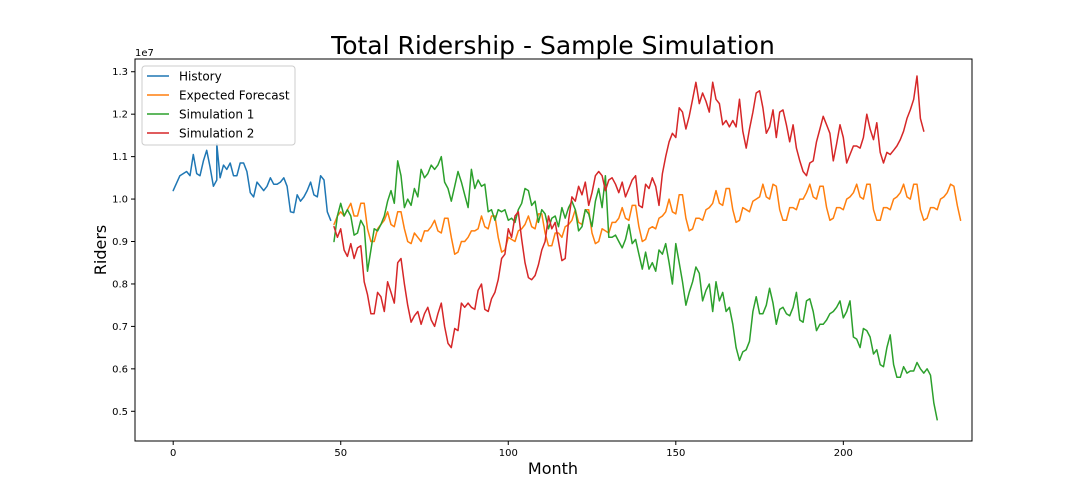 The width and height of the screenshot is (1080, 504). What do you see at coordinates (120, 284) in the screenshot?
I see `y-tick-label: 0.8` at bounding box center [120, 284].